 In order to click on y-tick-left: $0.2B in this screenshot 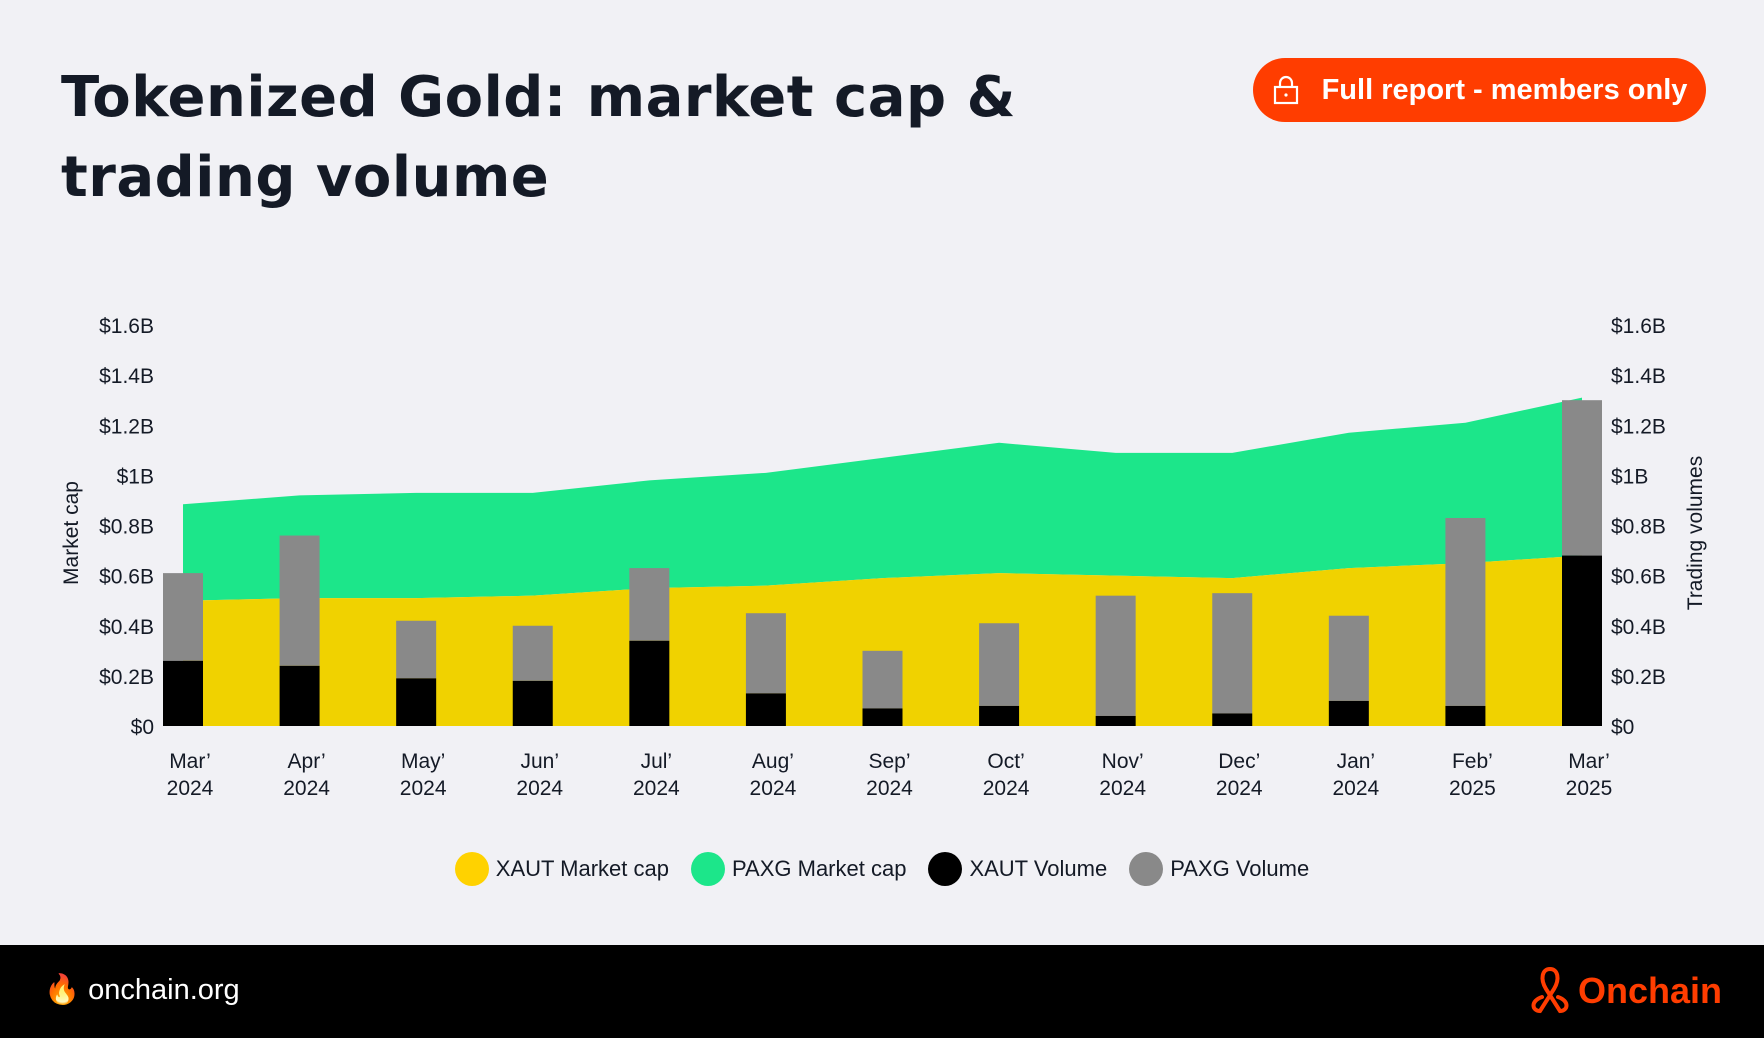, I will do `click(126, 677)`.